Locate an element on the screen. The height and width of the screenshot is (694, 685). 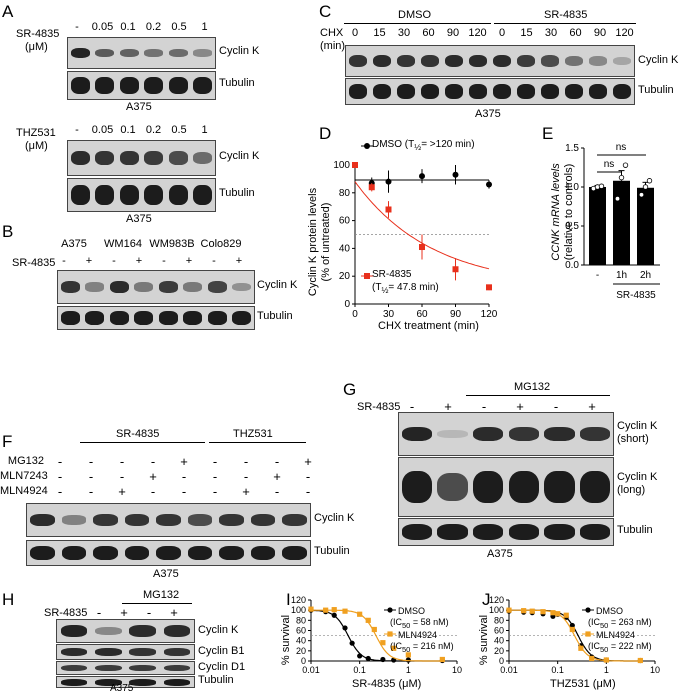
c-group-dmso: DMSO is located at coordinates (414, 15).